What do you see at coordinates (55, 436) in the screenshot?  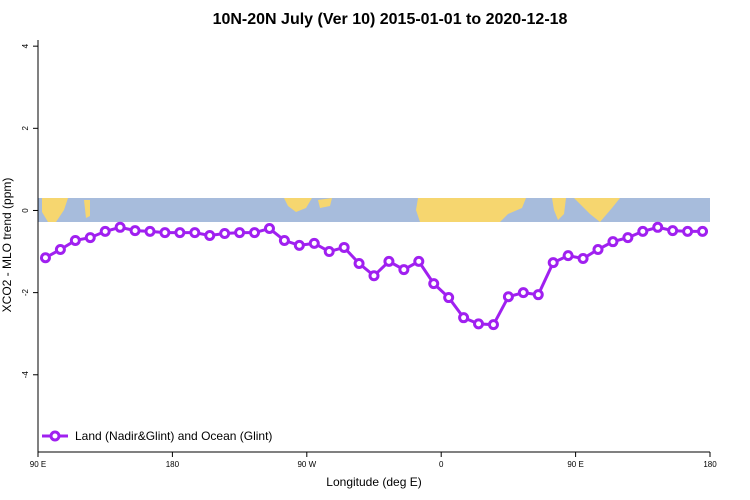 I see `legend-marker` at bounding box center [55, 436].